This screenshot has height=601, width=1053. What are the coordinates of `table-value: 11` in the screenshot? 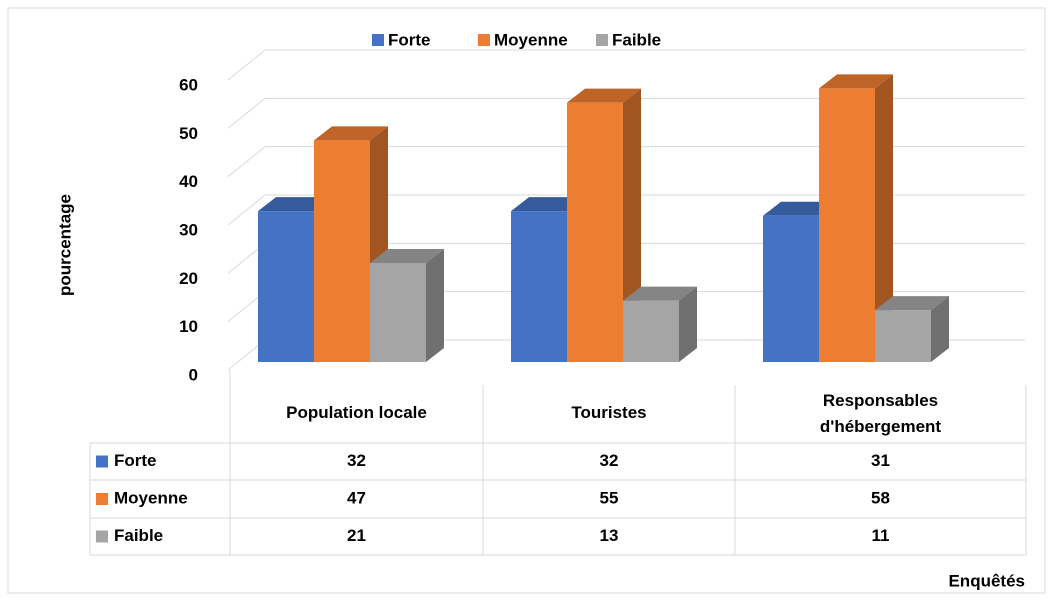 It's located at (881, 535).